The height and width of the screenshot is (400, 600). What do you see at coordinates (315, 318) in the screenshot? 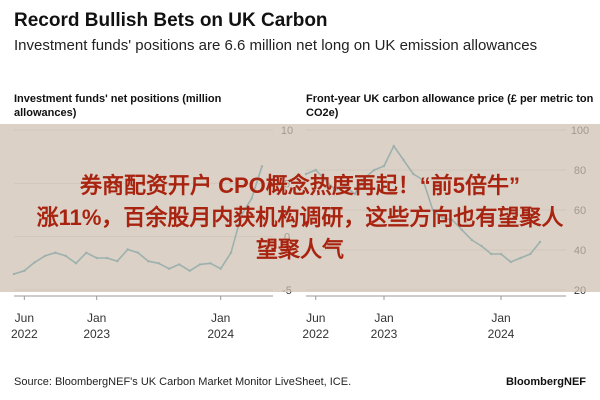
I see `right-x-tick-label: Jun` at bounding box center [315, 318].